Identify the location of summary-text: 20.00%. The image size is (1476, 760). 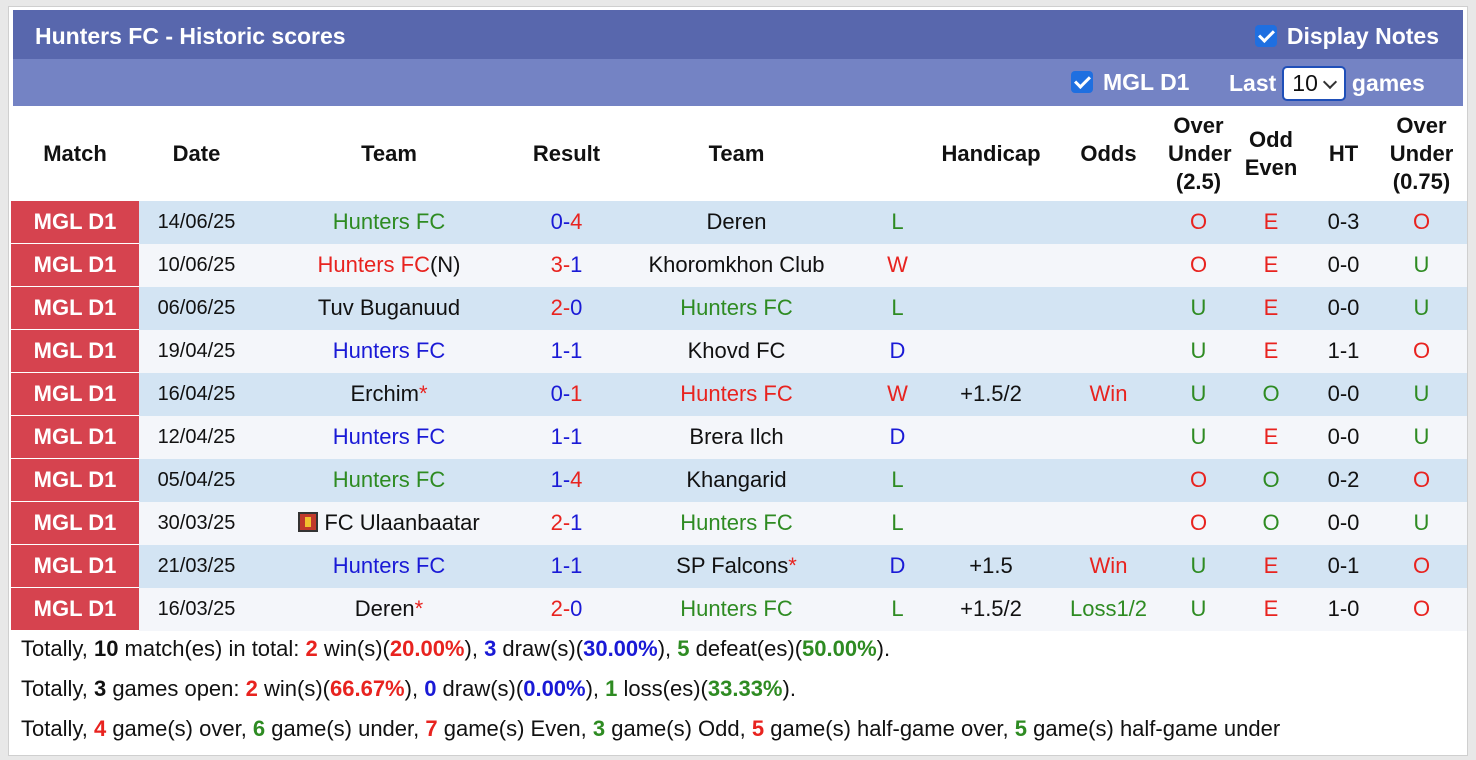
(427, 648).